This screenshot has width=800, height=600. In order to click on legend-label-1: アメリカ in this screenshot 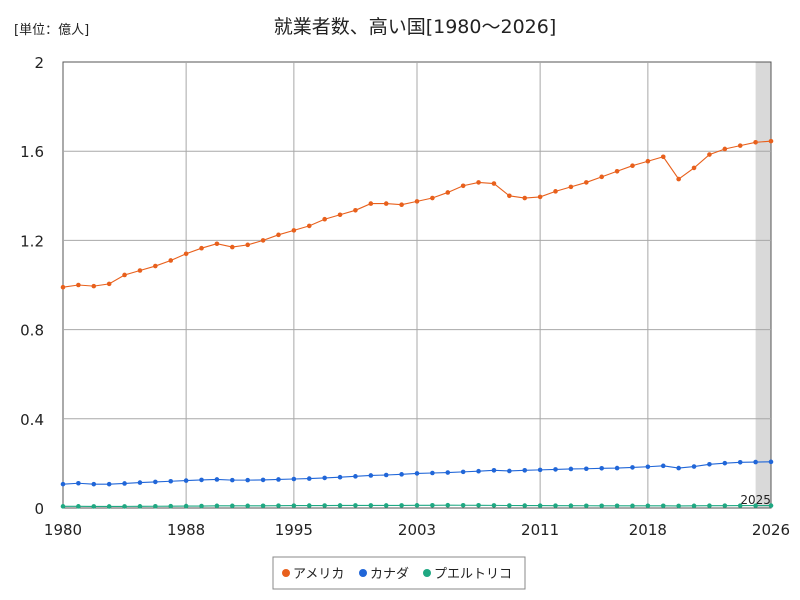, I will do `click(318, 574)`.